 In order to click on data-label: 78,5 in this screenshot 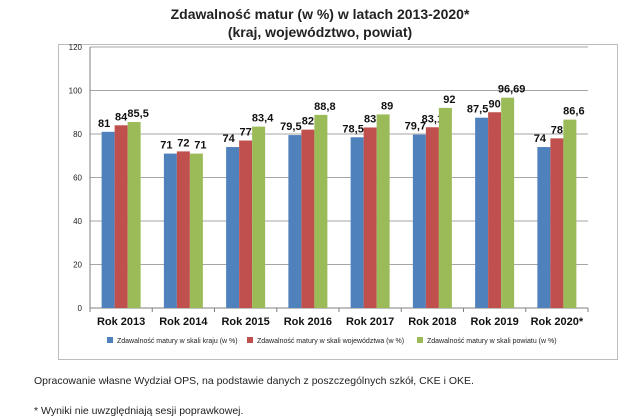, I will do `click(352, 129)`.